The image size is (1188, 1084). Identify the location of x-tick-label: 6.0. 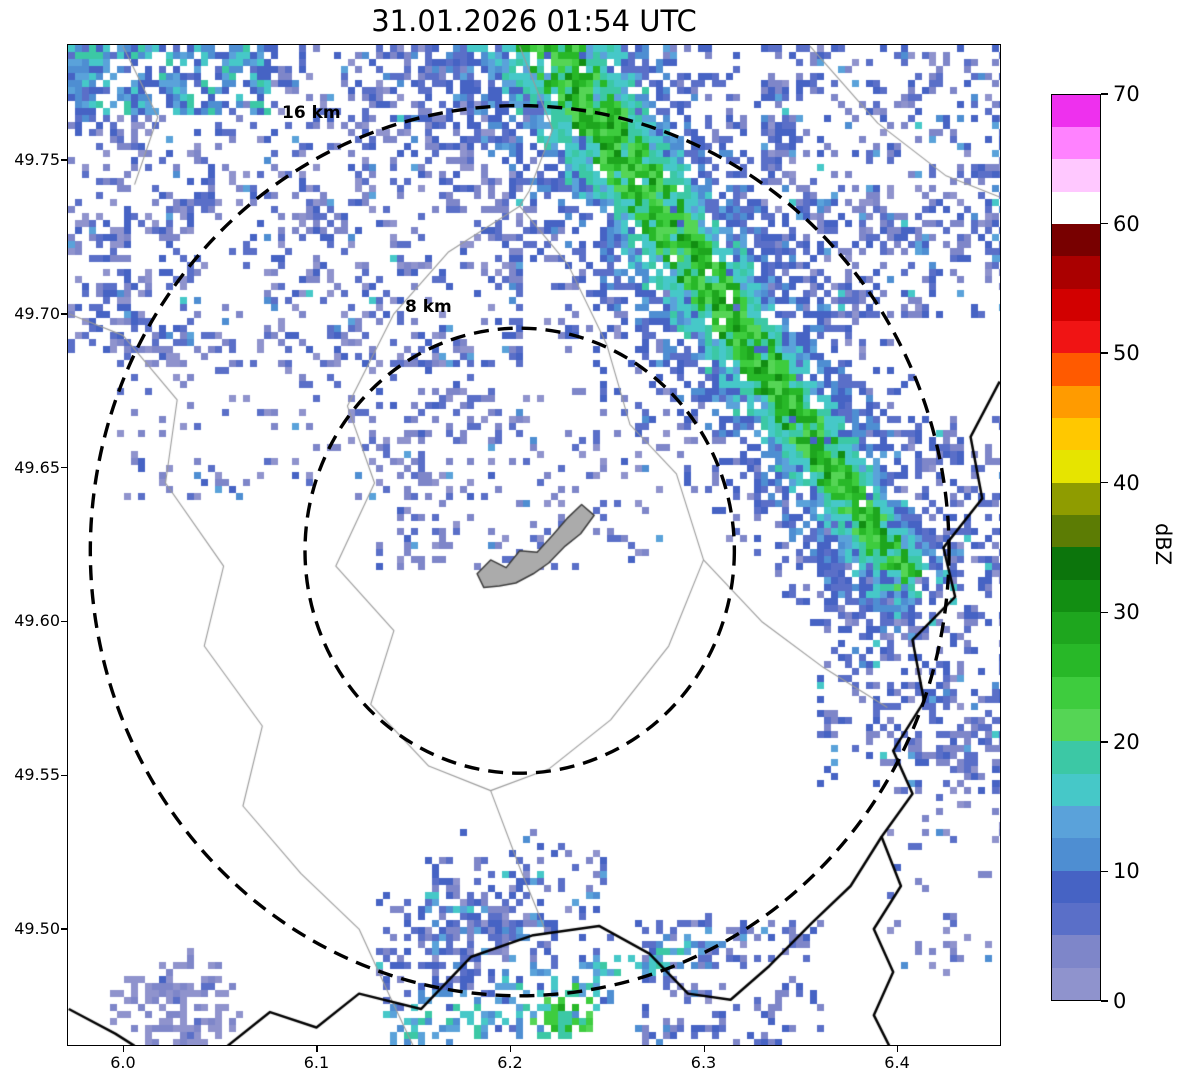
(123, 1062).